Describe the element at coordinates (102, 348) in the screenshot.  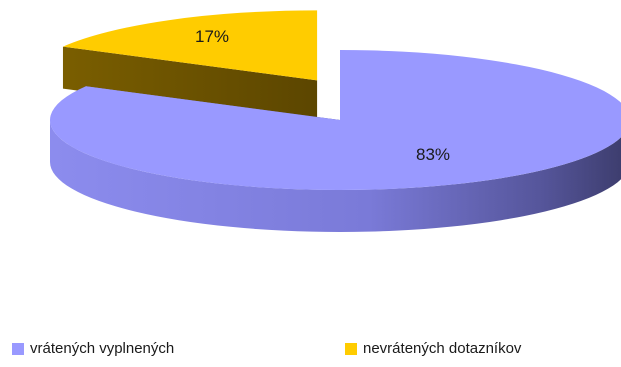
I see `legend-label: vrátených vyplnených` at that location.